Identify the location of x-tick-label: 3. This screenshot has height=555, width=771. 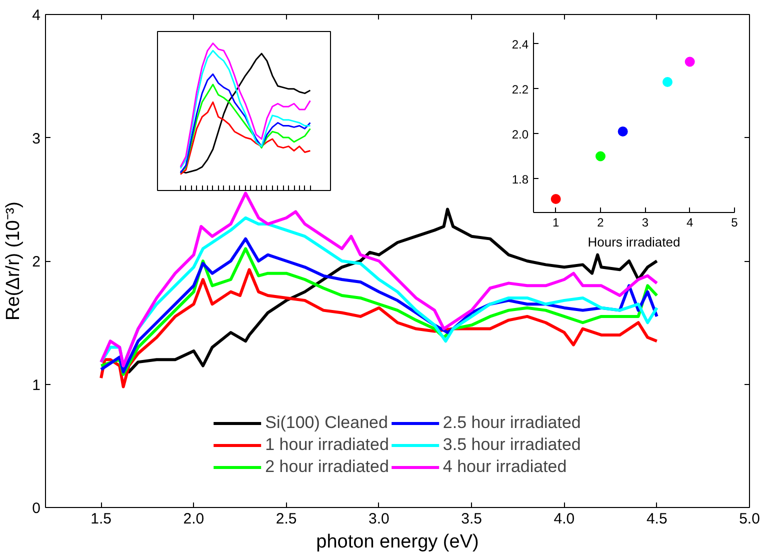
(645, 223).